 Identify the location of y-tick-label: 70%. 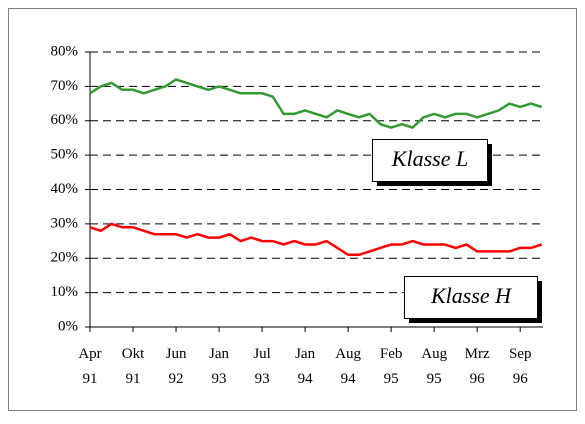
(65, 86).